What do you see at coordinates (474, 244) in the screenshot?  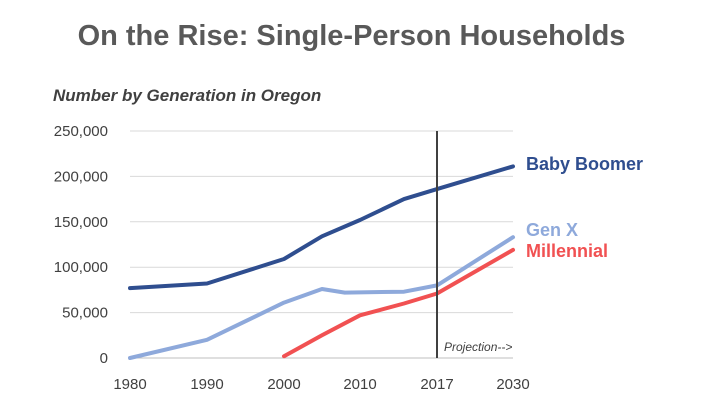 I see `projection-marker: Projection-->` at bounding box center [474, 244].